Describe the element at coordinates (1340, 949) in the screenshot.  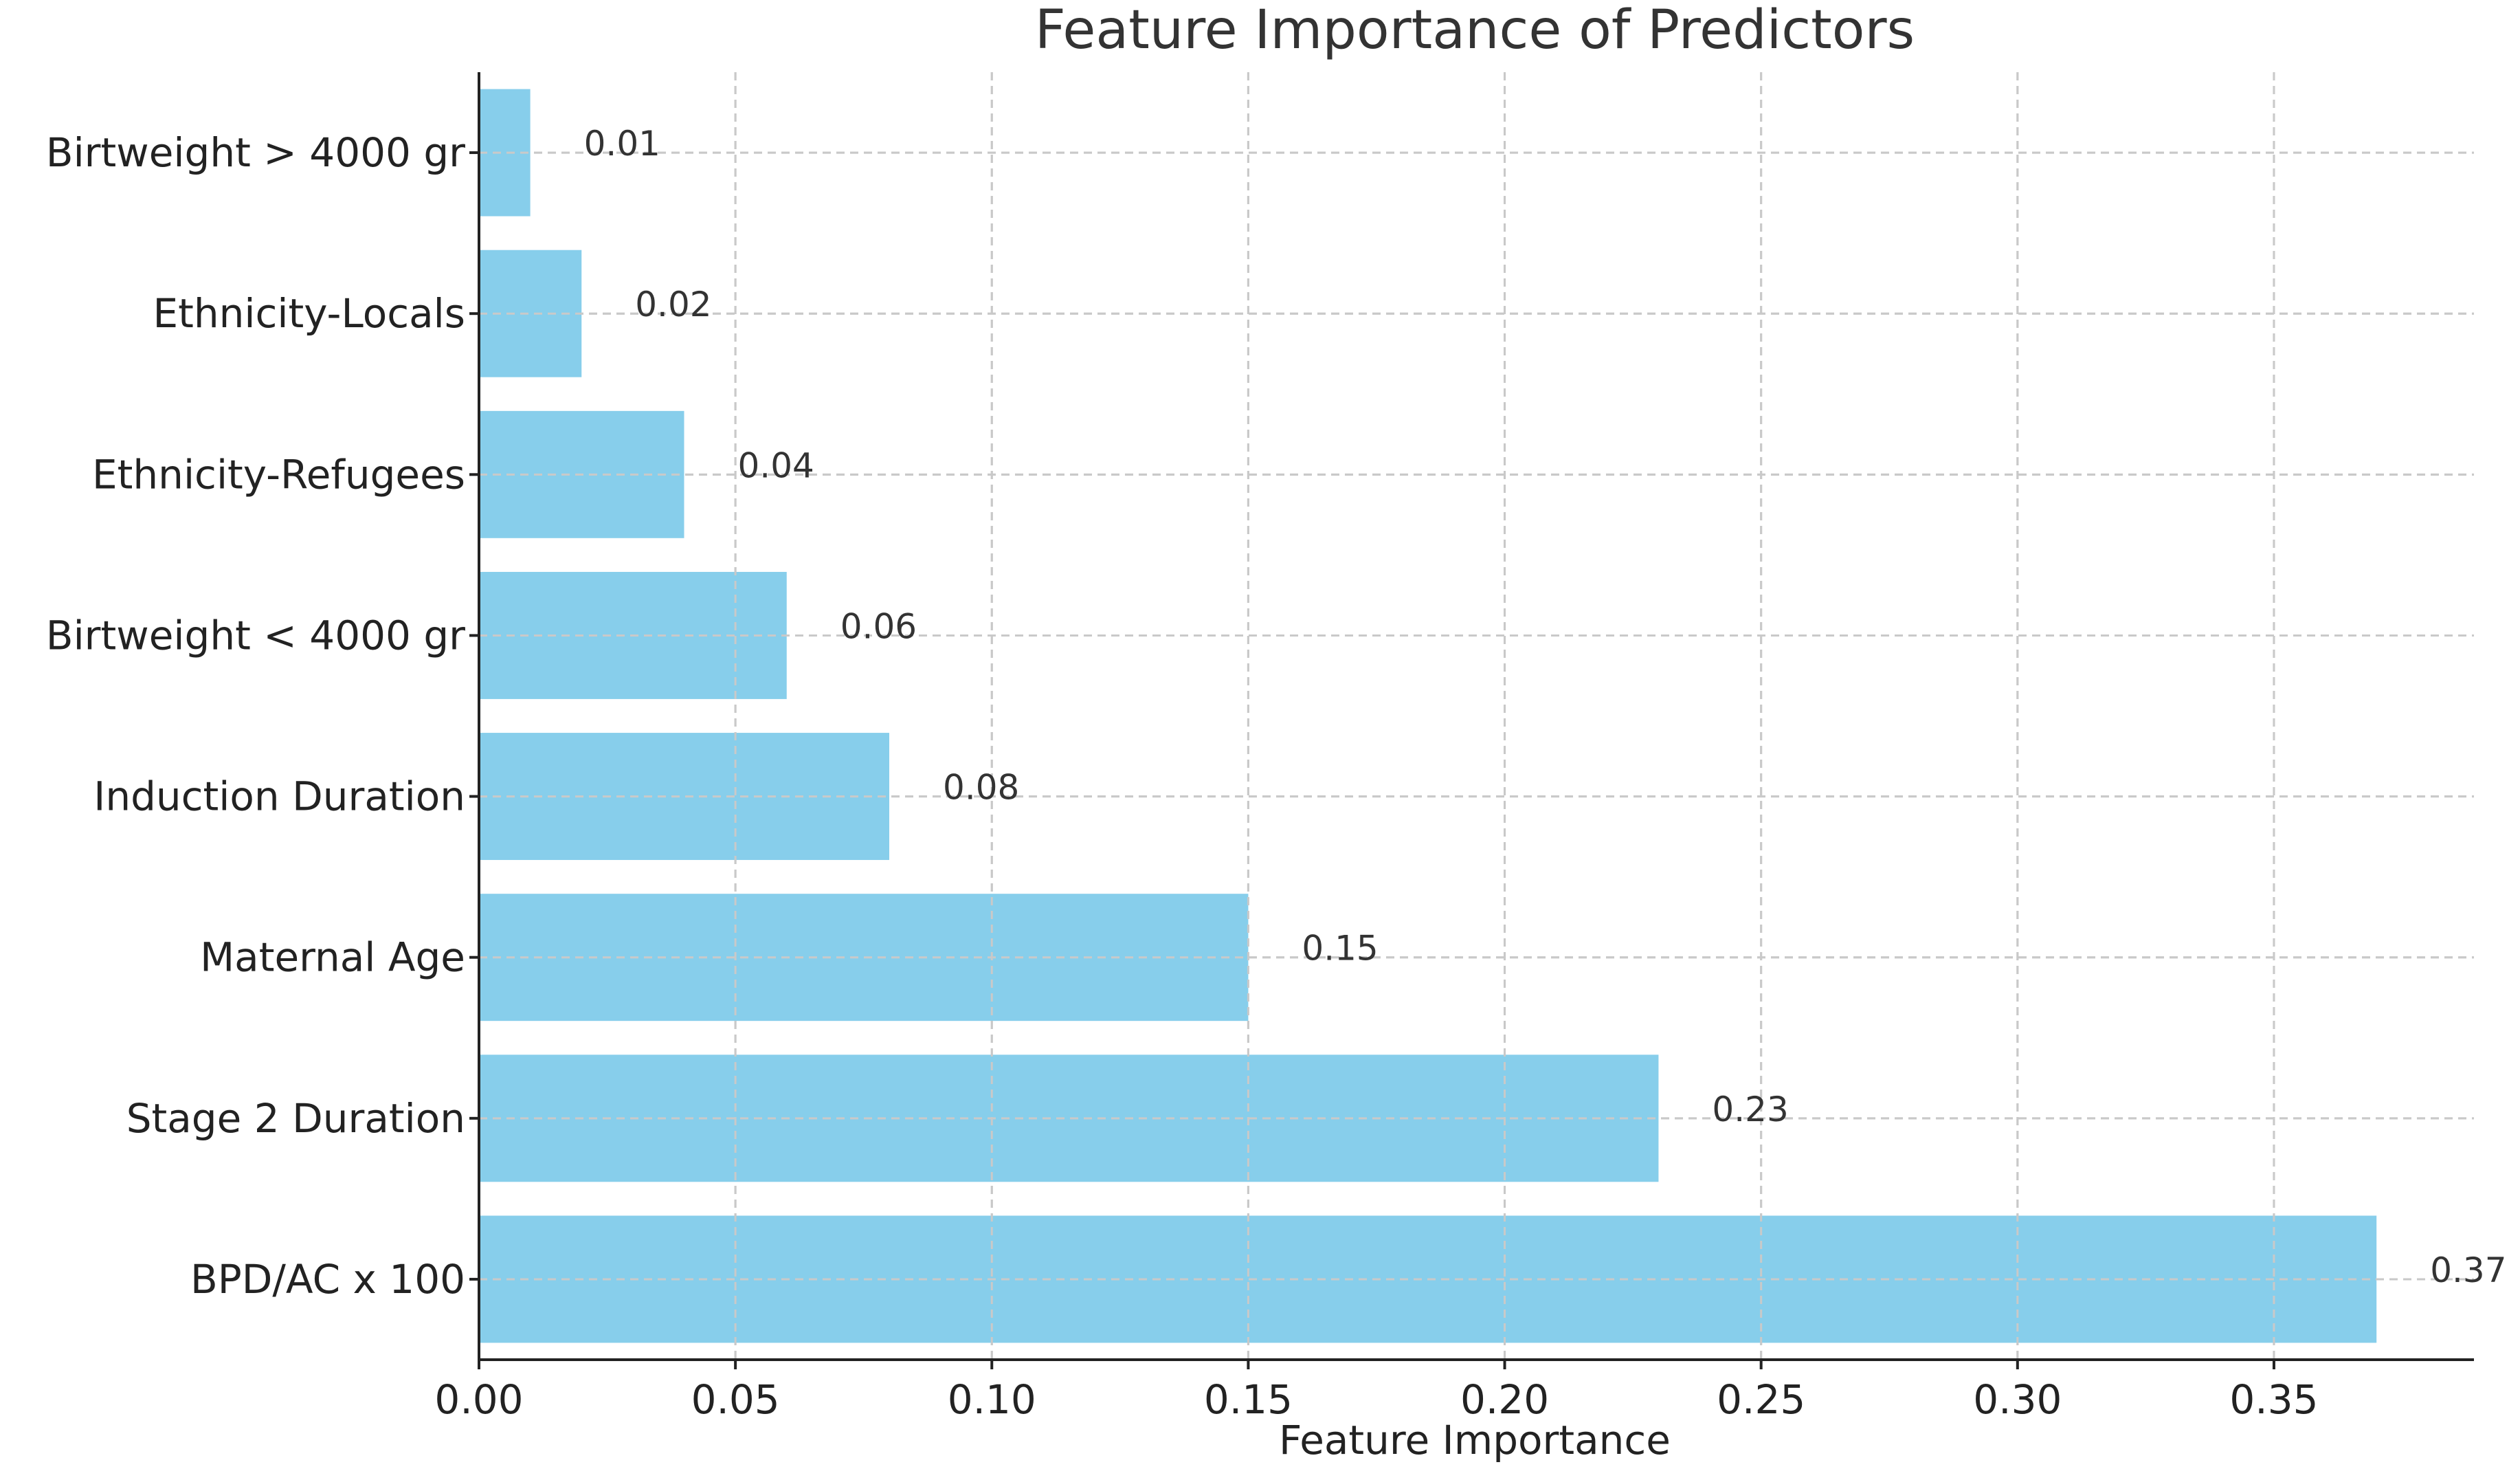
I see `bar-value-label: 0.15` at that location.